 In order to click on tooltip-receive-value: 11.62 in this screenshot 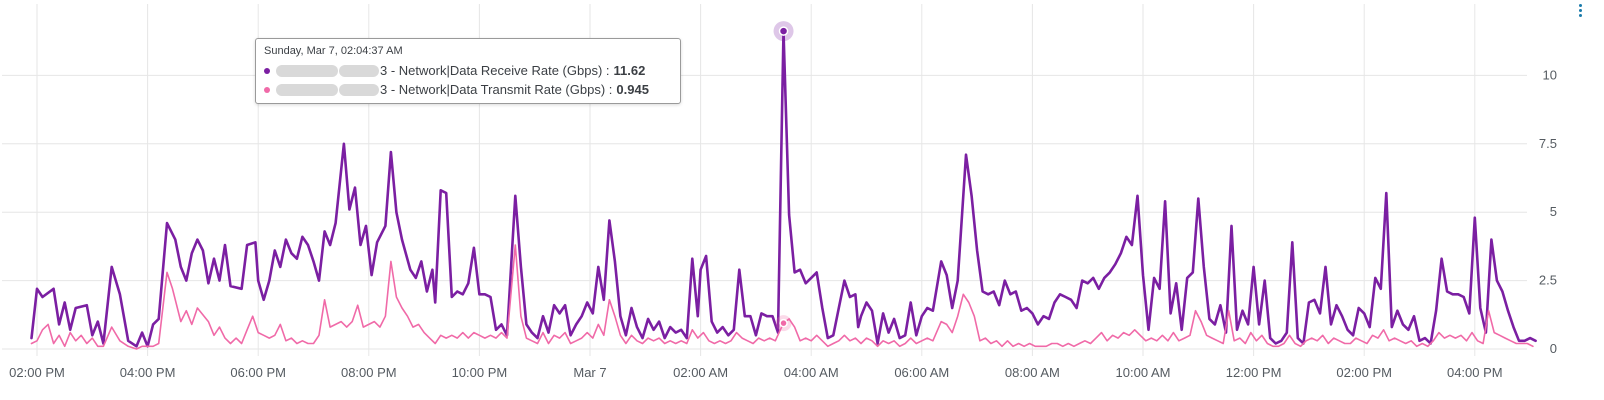, I will do `click(629, 70)`.